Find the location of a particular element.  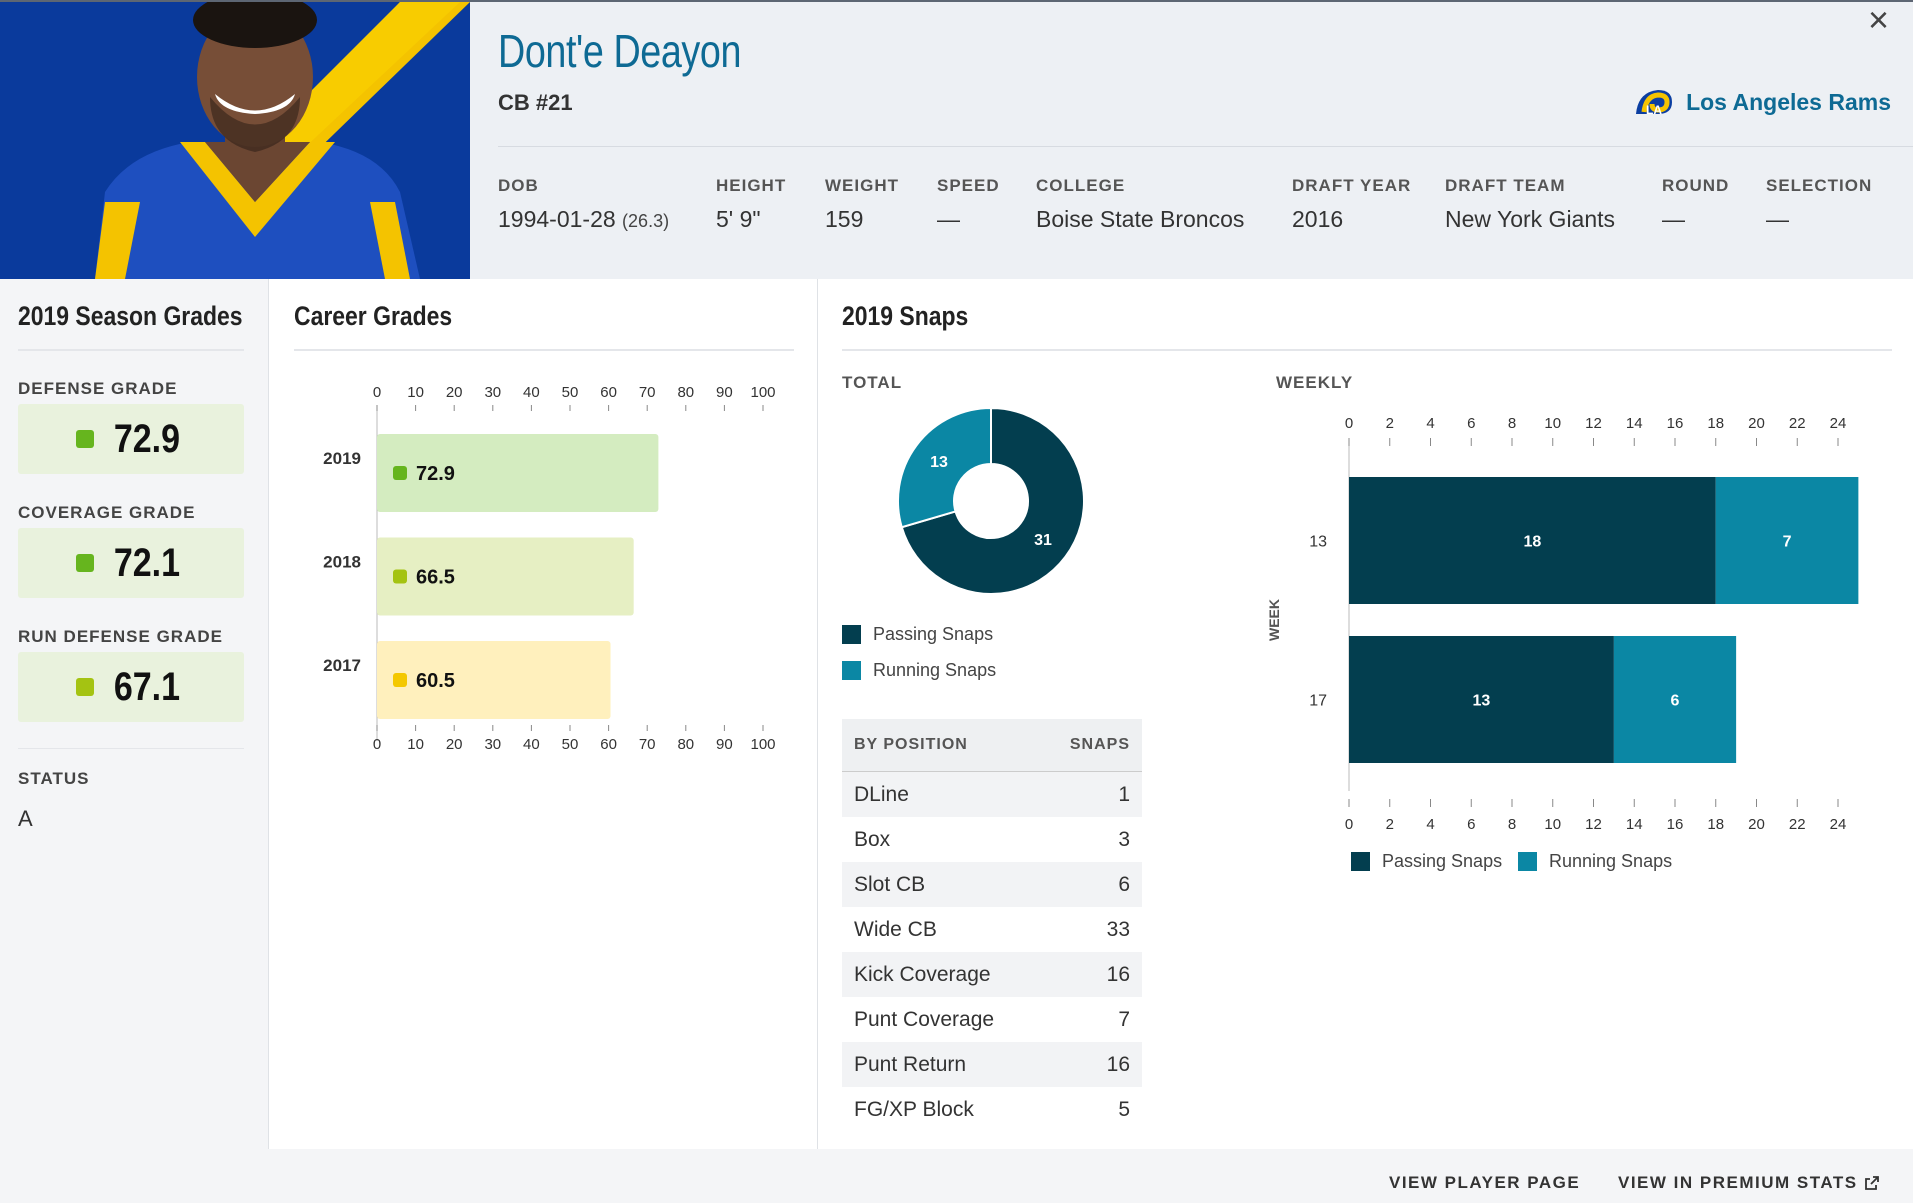

x-tick-label-bottom: 30 is located at coordinates (492, 744).